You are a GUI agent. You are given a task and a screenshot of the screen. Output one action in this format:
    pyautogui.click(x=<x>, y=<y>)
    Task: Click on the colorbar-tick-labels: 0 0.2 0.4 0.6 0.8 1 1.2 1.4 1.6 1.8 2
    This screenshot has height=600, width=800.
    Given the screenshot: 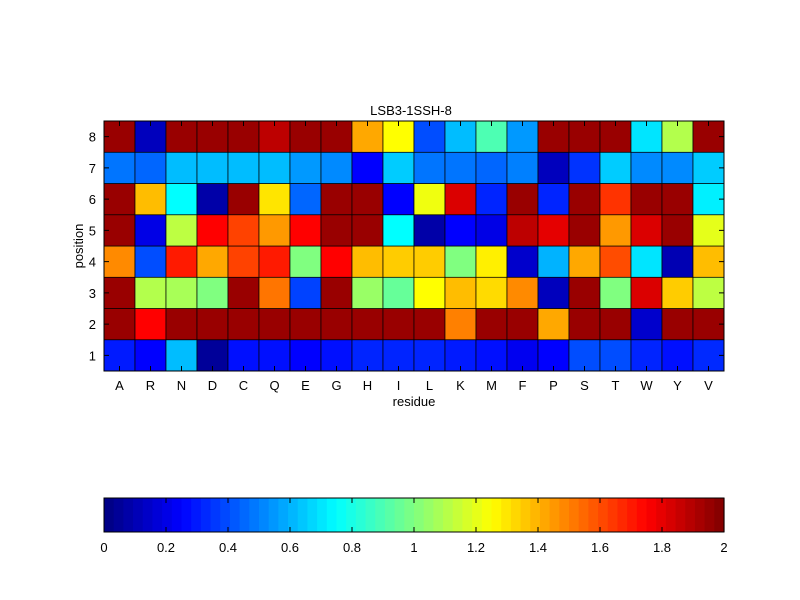 What is the action you would take?
    pyautogui.click(x=414, y=526)
    